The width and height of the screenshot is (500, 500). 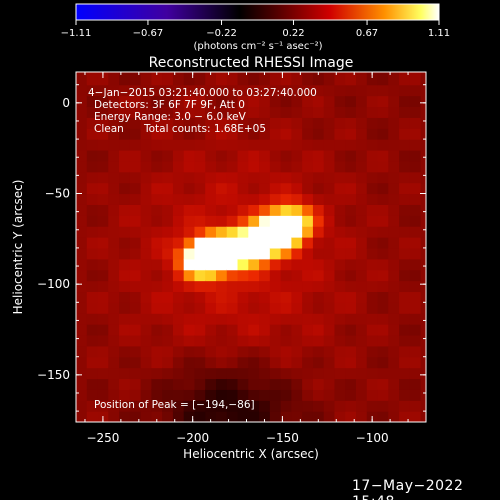 What do you see at coordinates (408, 489) in the screenshot?
I see `footer-date: 17−May−2022 15:48` at bounding box center [408, 489].